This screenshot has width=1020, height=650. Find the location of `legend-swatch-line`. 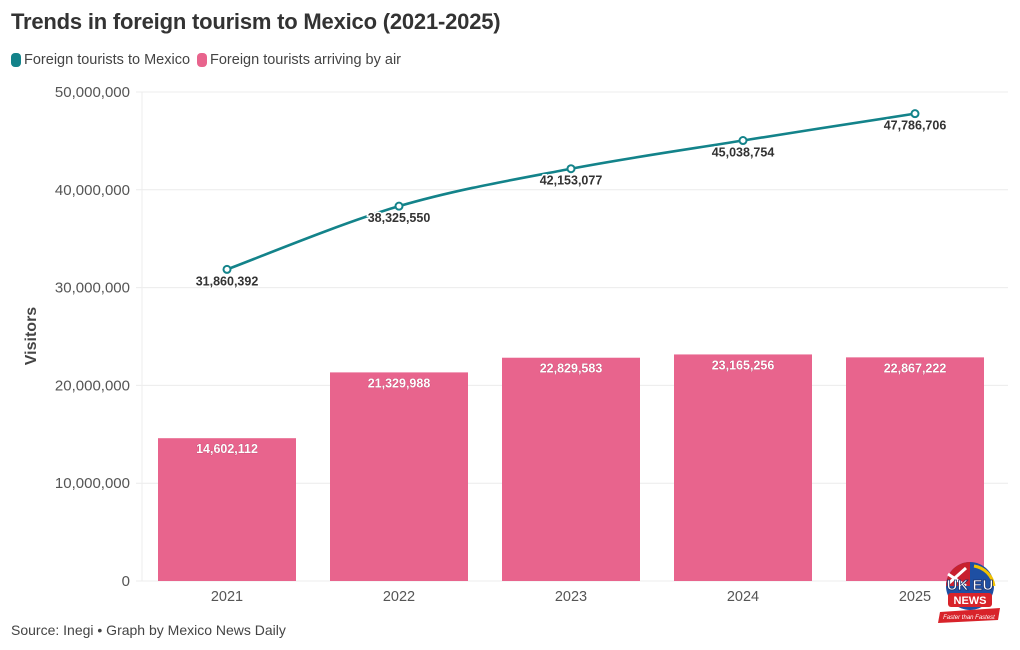

legend-swatch-line is located at coordinates (16, 60).